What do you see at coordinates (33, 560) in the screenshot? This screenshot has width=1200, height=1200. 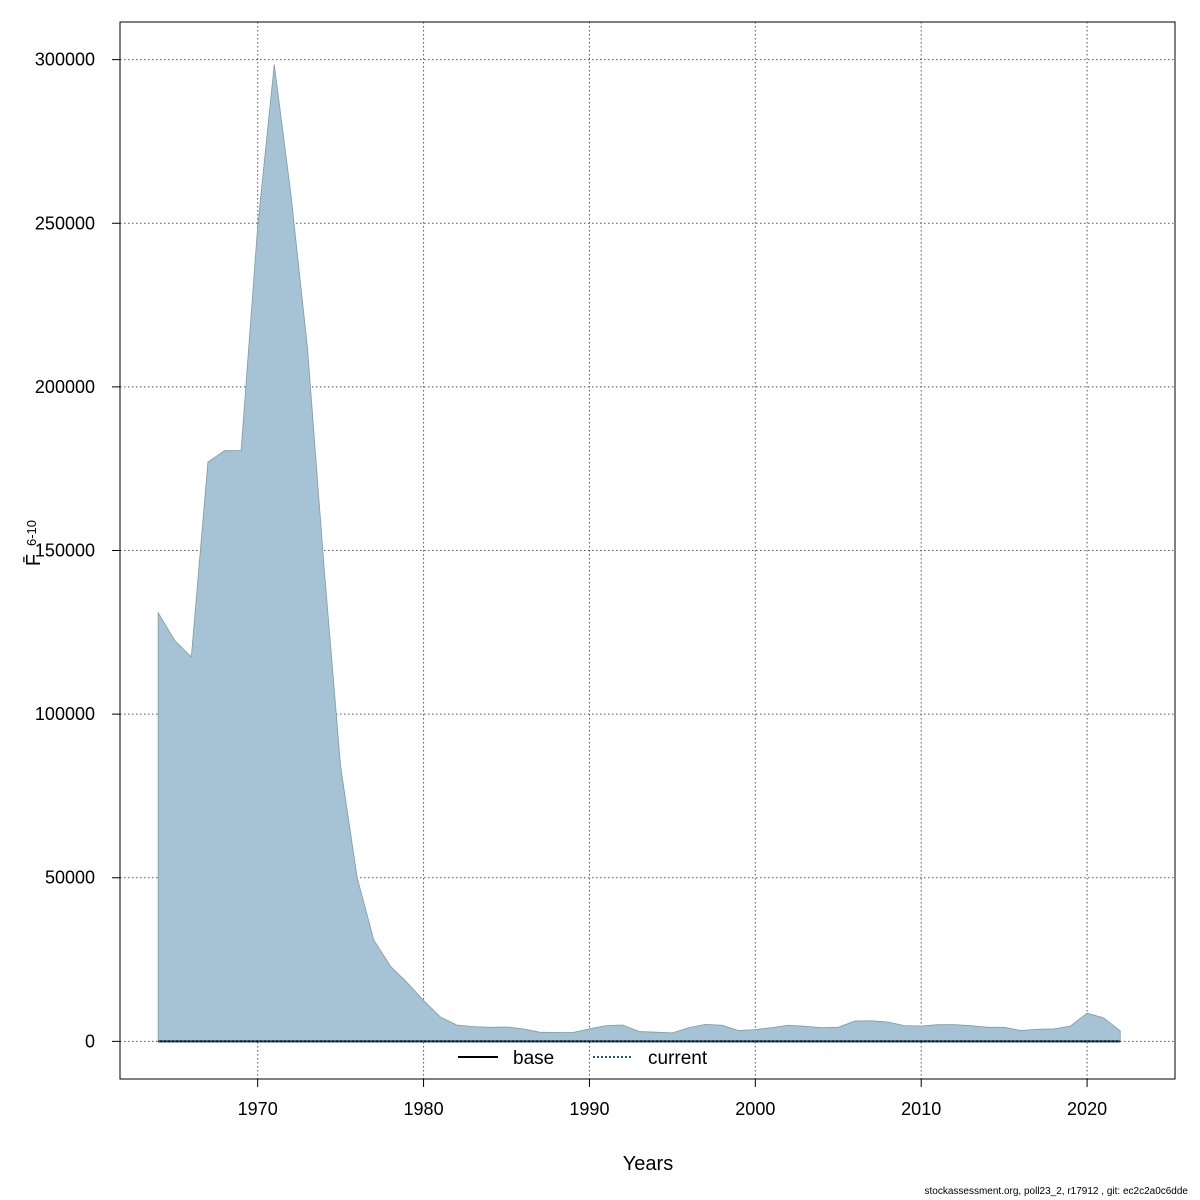 I see `y-axis-title-main: F̄` at bounding box center [33, 560].